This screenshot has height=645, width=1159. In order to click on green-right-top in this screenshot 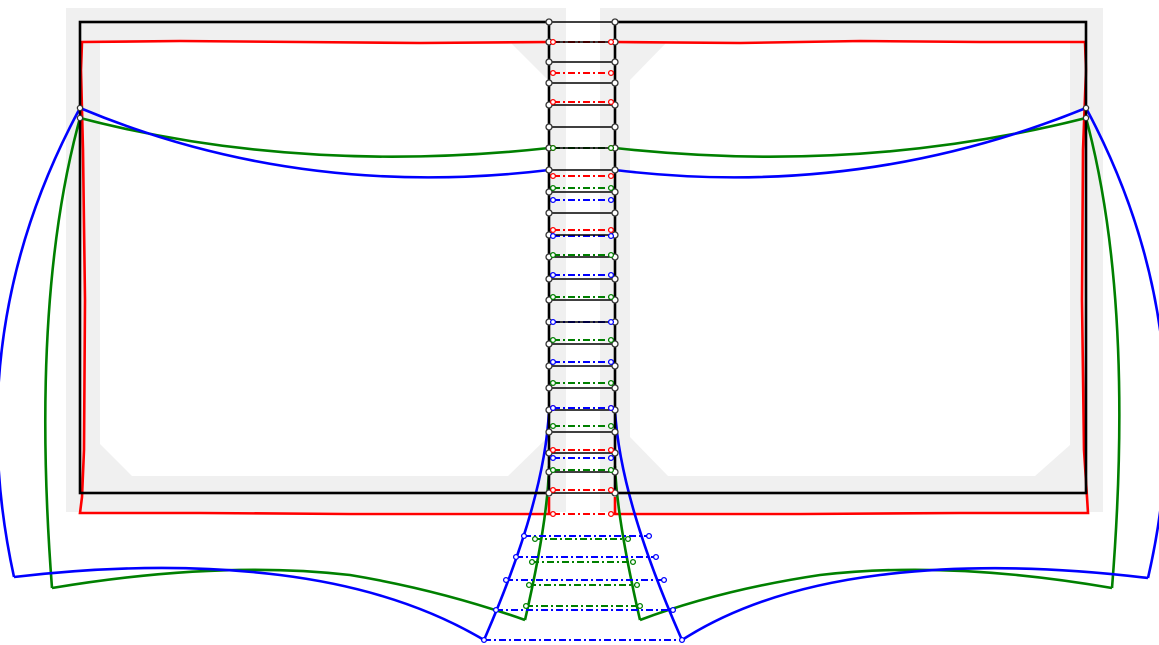, I will do `click(850, 137)`.